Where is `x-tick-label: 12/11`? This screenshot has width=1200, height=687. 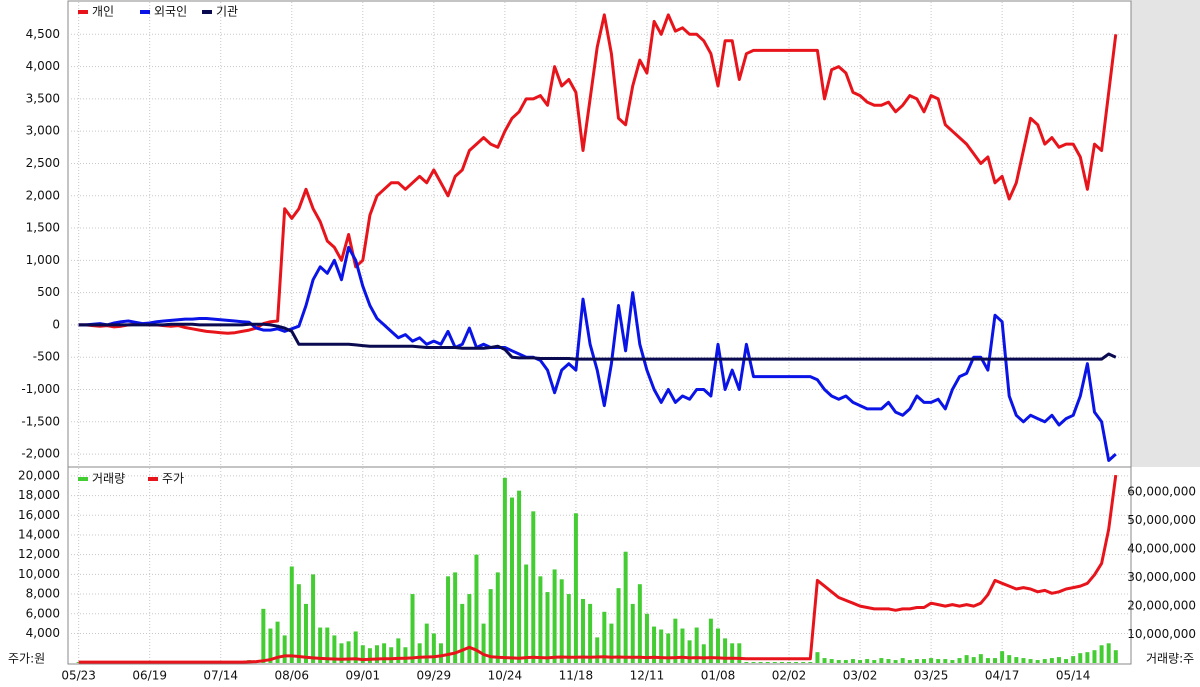
x-tick-label: 12/11 is located at coordinates (647, 676).